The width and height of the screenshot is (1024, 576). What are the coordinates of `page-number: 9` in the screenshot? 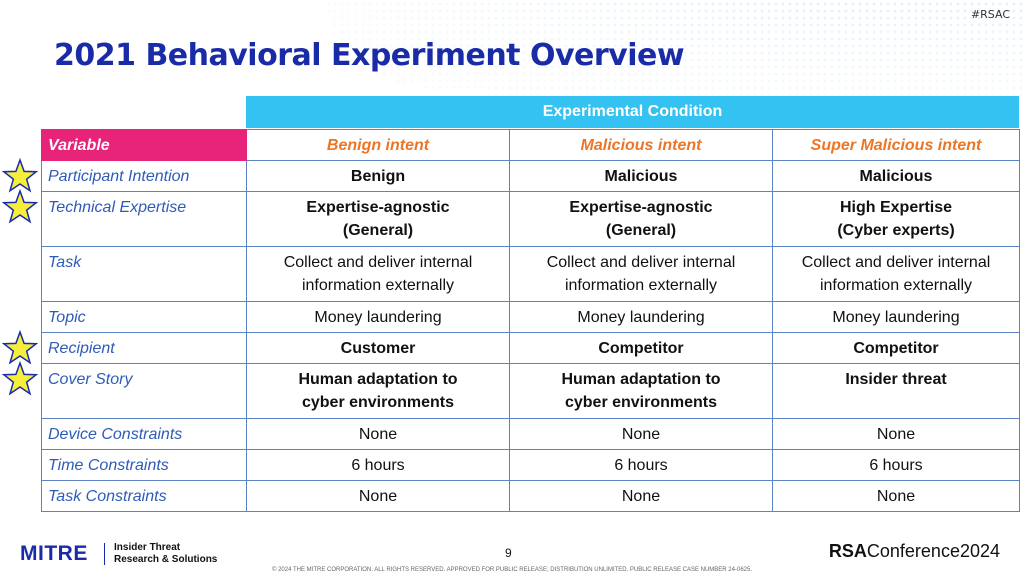 It's located at (508, 553).